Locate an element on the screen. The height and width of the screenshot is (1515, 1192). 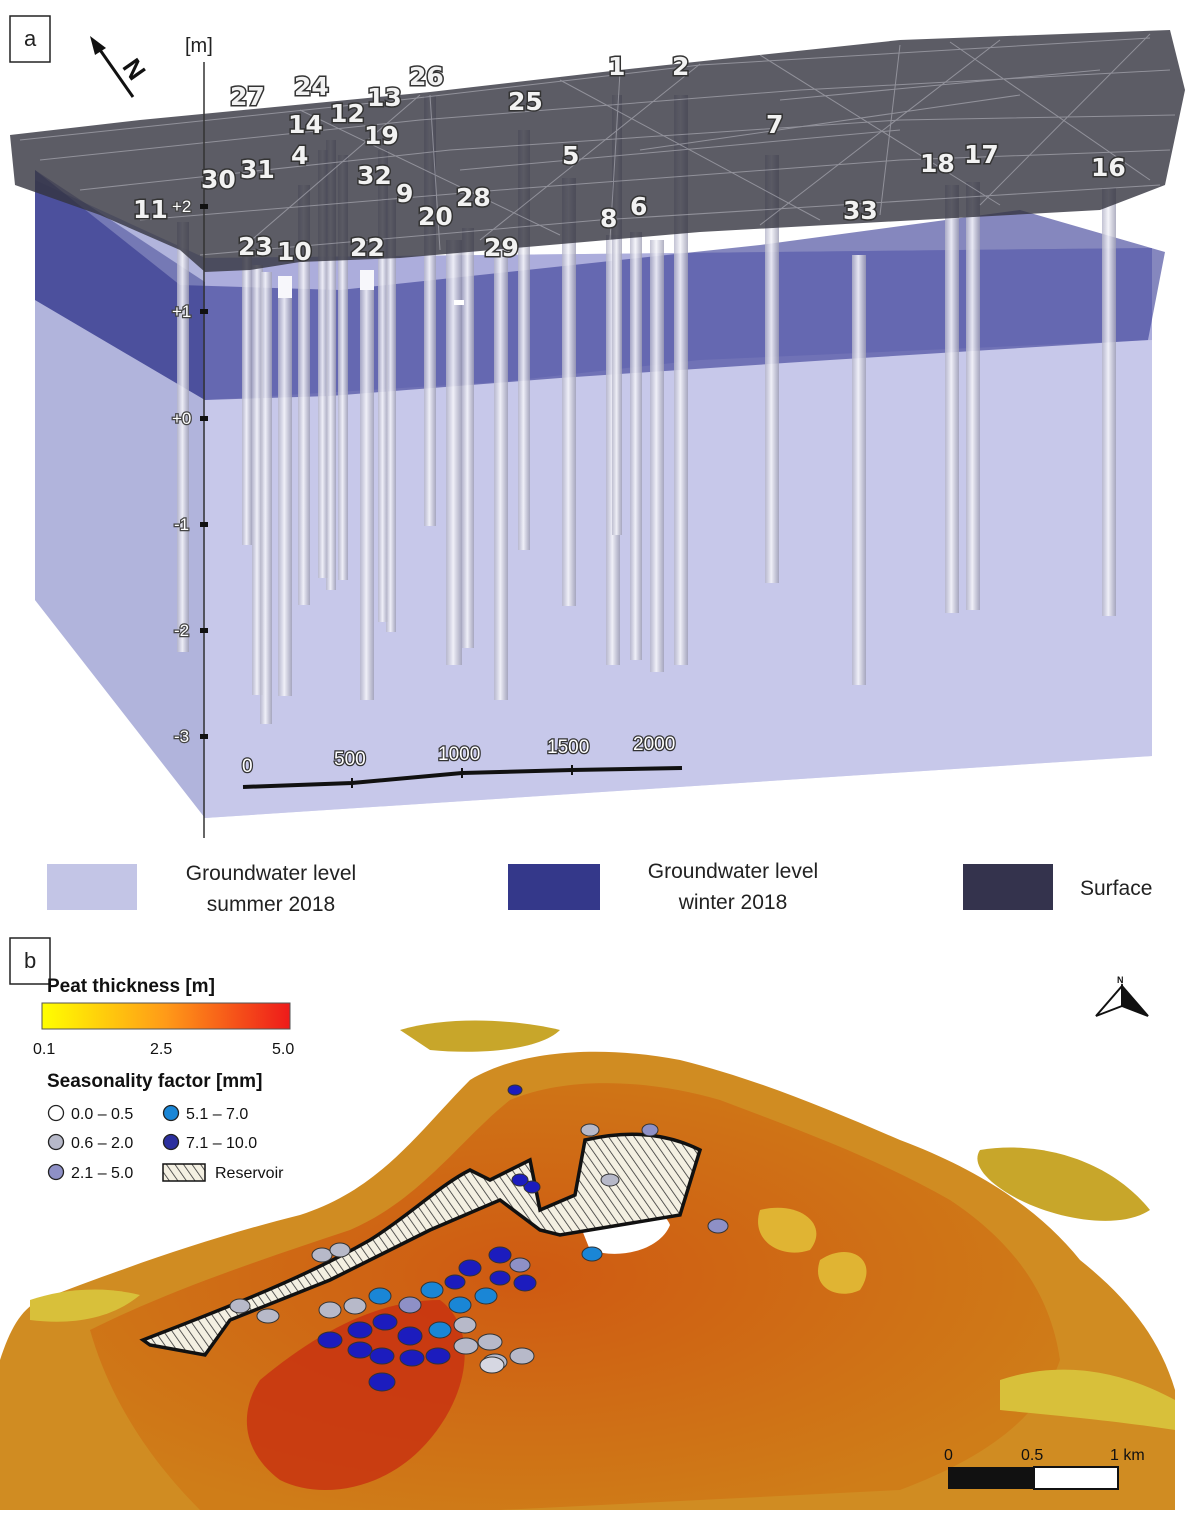
well-label: 12 is located at coordinates (347, 113).